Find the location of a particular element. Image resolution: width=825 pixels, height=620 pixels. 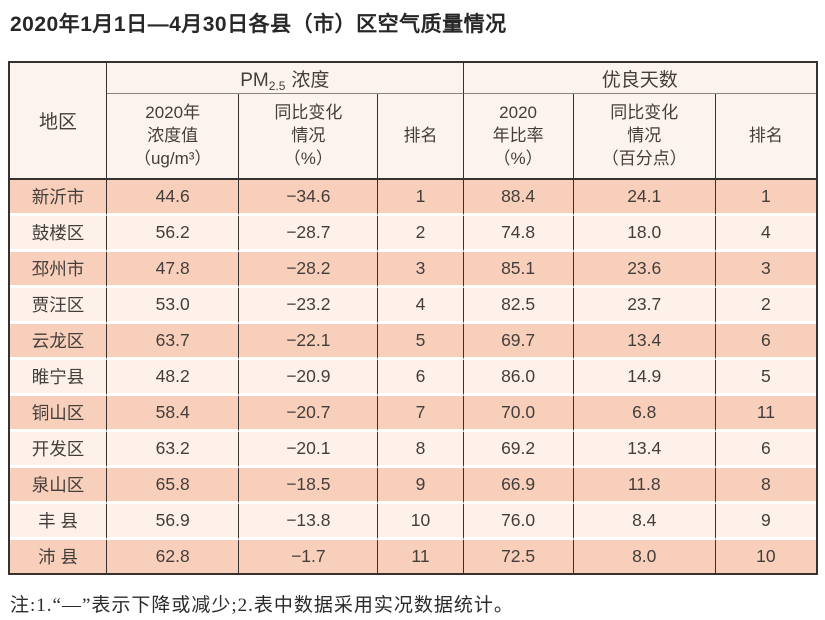

good-ratio-cell: 76.0 is located at coordinates (518, 522).